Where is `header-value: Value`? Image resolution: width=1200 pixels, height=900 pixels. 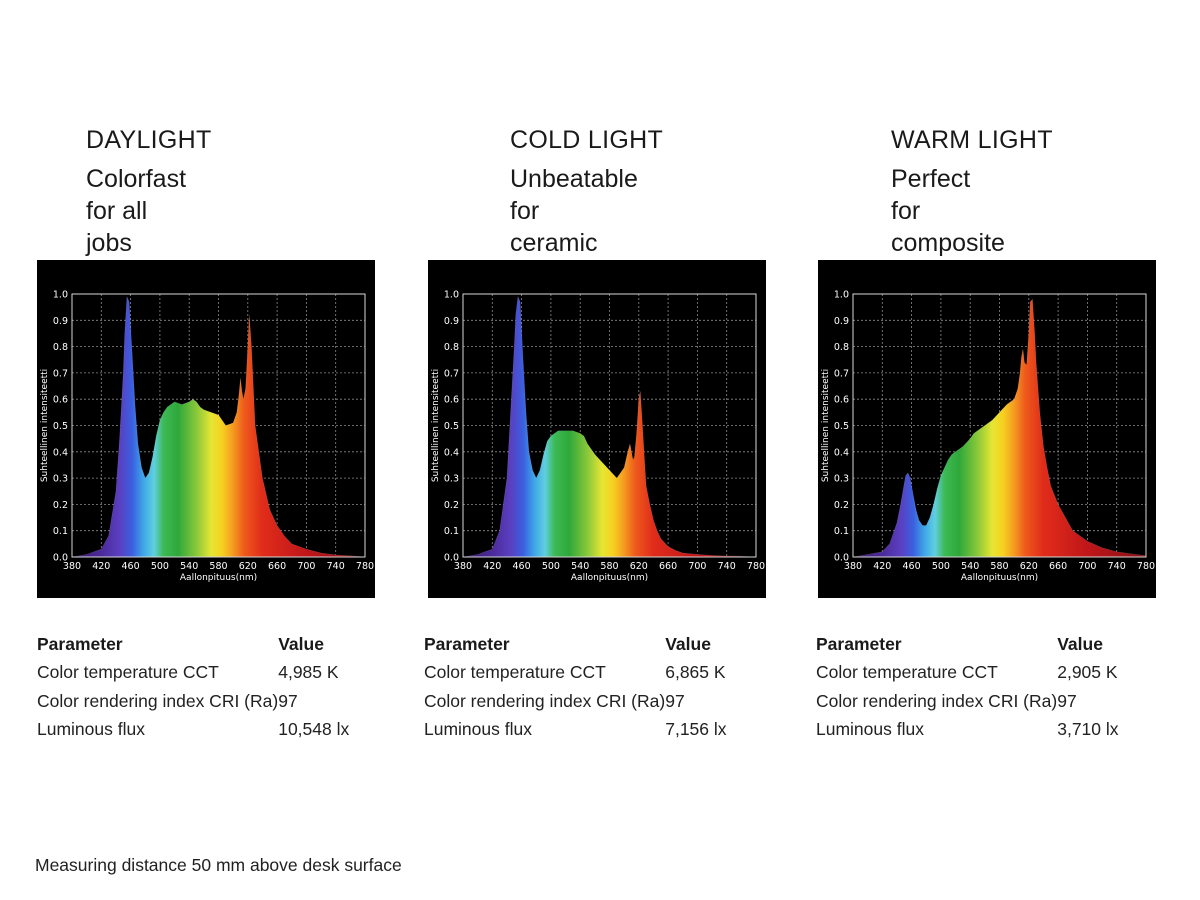 header-value: Value is located at coordinates (301, 643).